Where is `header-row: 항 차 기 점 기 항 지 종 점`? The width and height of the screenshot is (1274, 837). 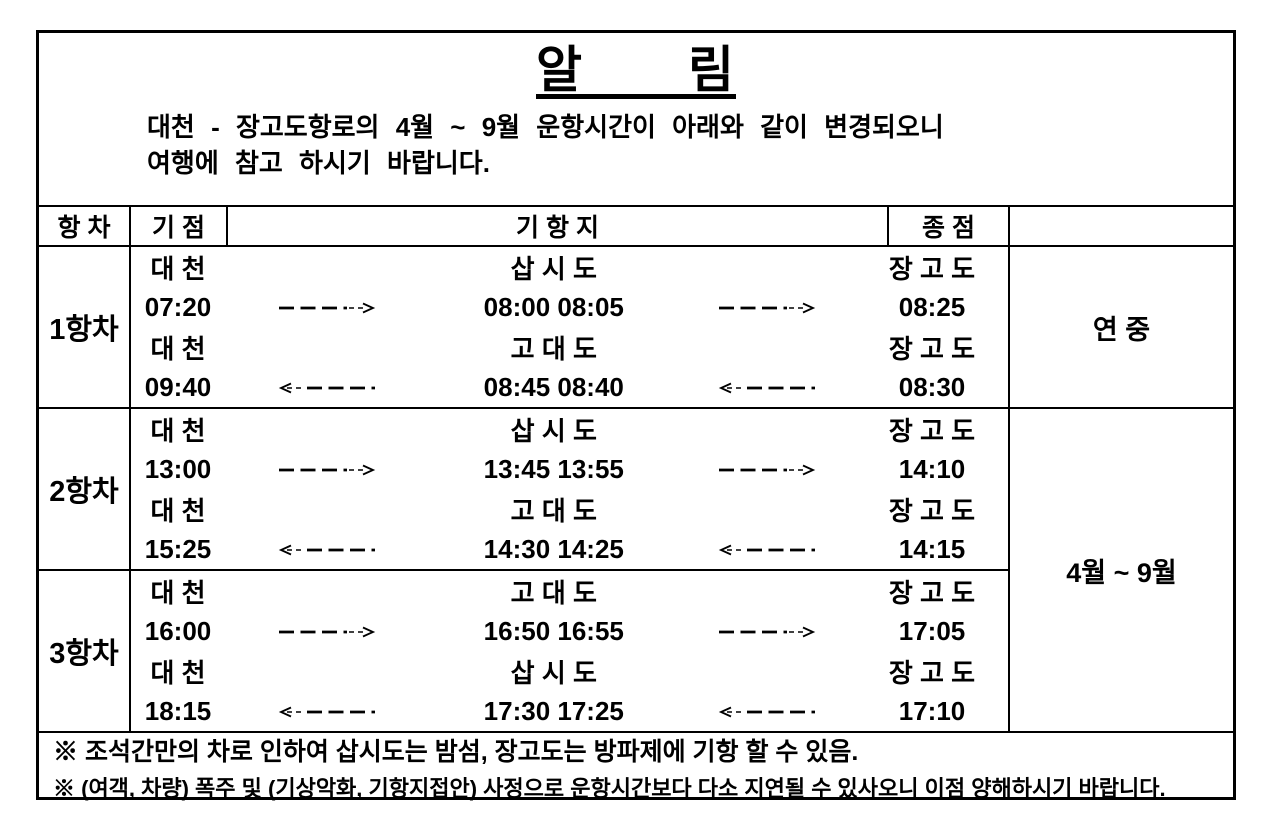
header-row: 항 차 기 점 기 항 지 종 점 is located at coordinates (636, 226).